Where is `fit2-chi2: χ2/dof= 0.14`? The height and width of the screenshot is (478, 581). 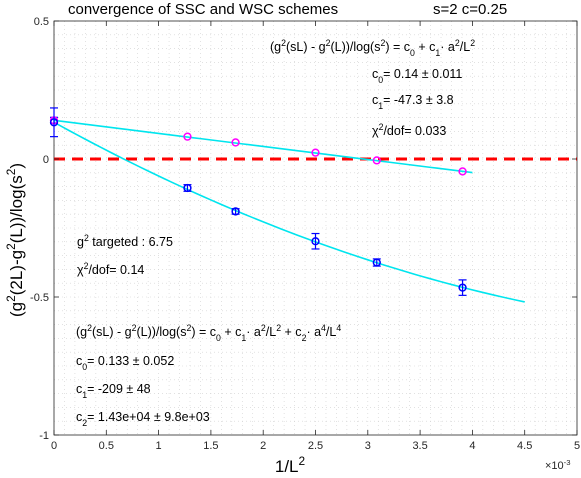
fit2-chi2: χ2/dof= 0.14 is located at coordinates (110, 269).